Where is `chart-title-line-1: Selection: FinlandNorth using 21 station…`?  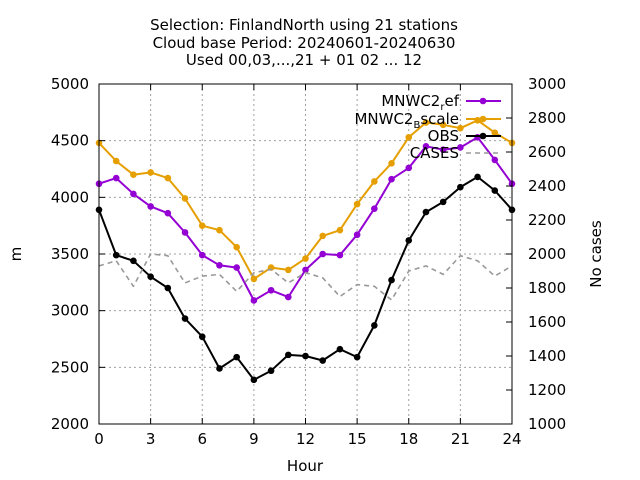
chart-title-line-1: Selection: FinlandNorth using 21 station… is located at coordinates (304, 25).